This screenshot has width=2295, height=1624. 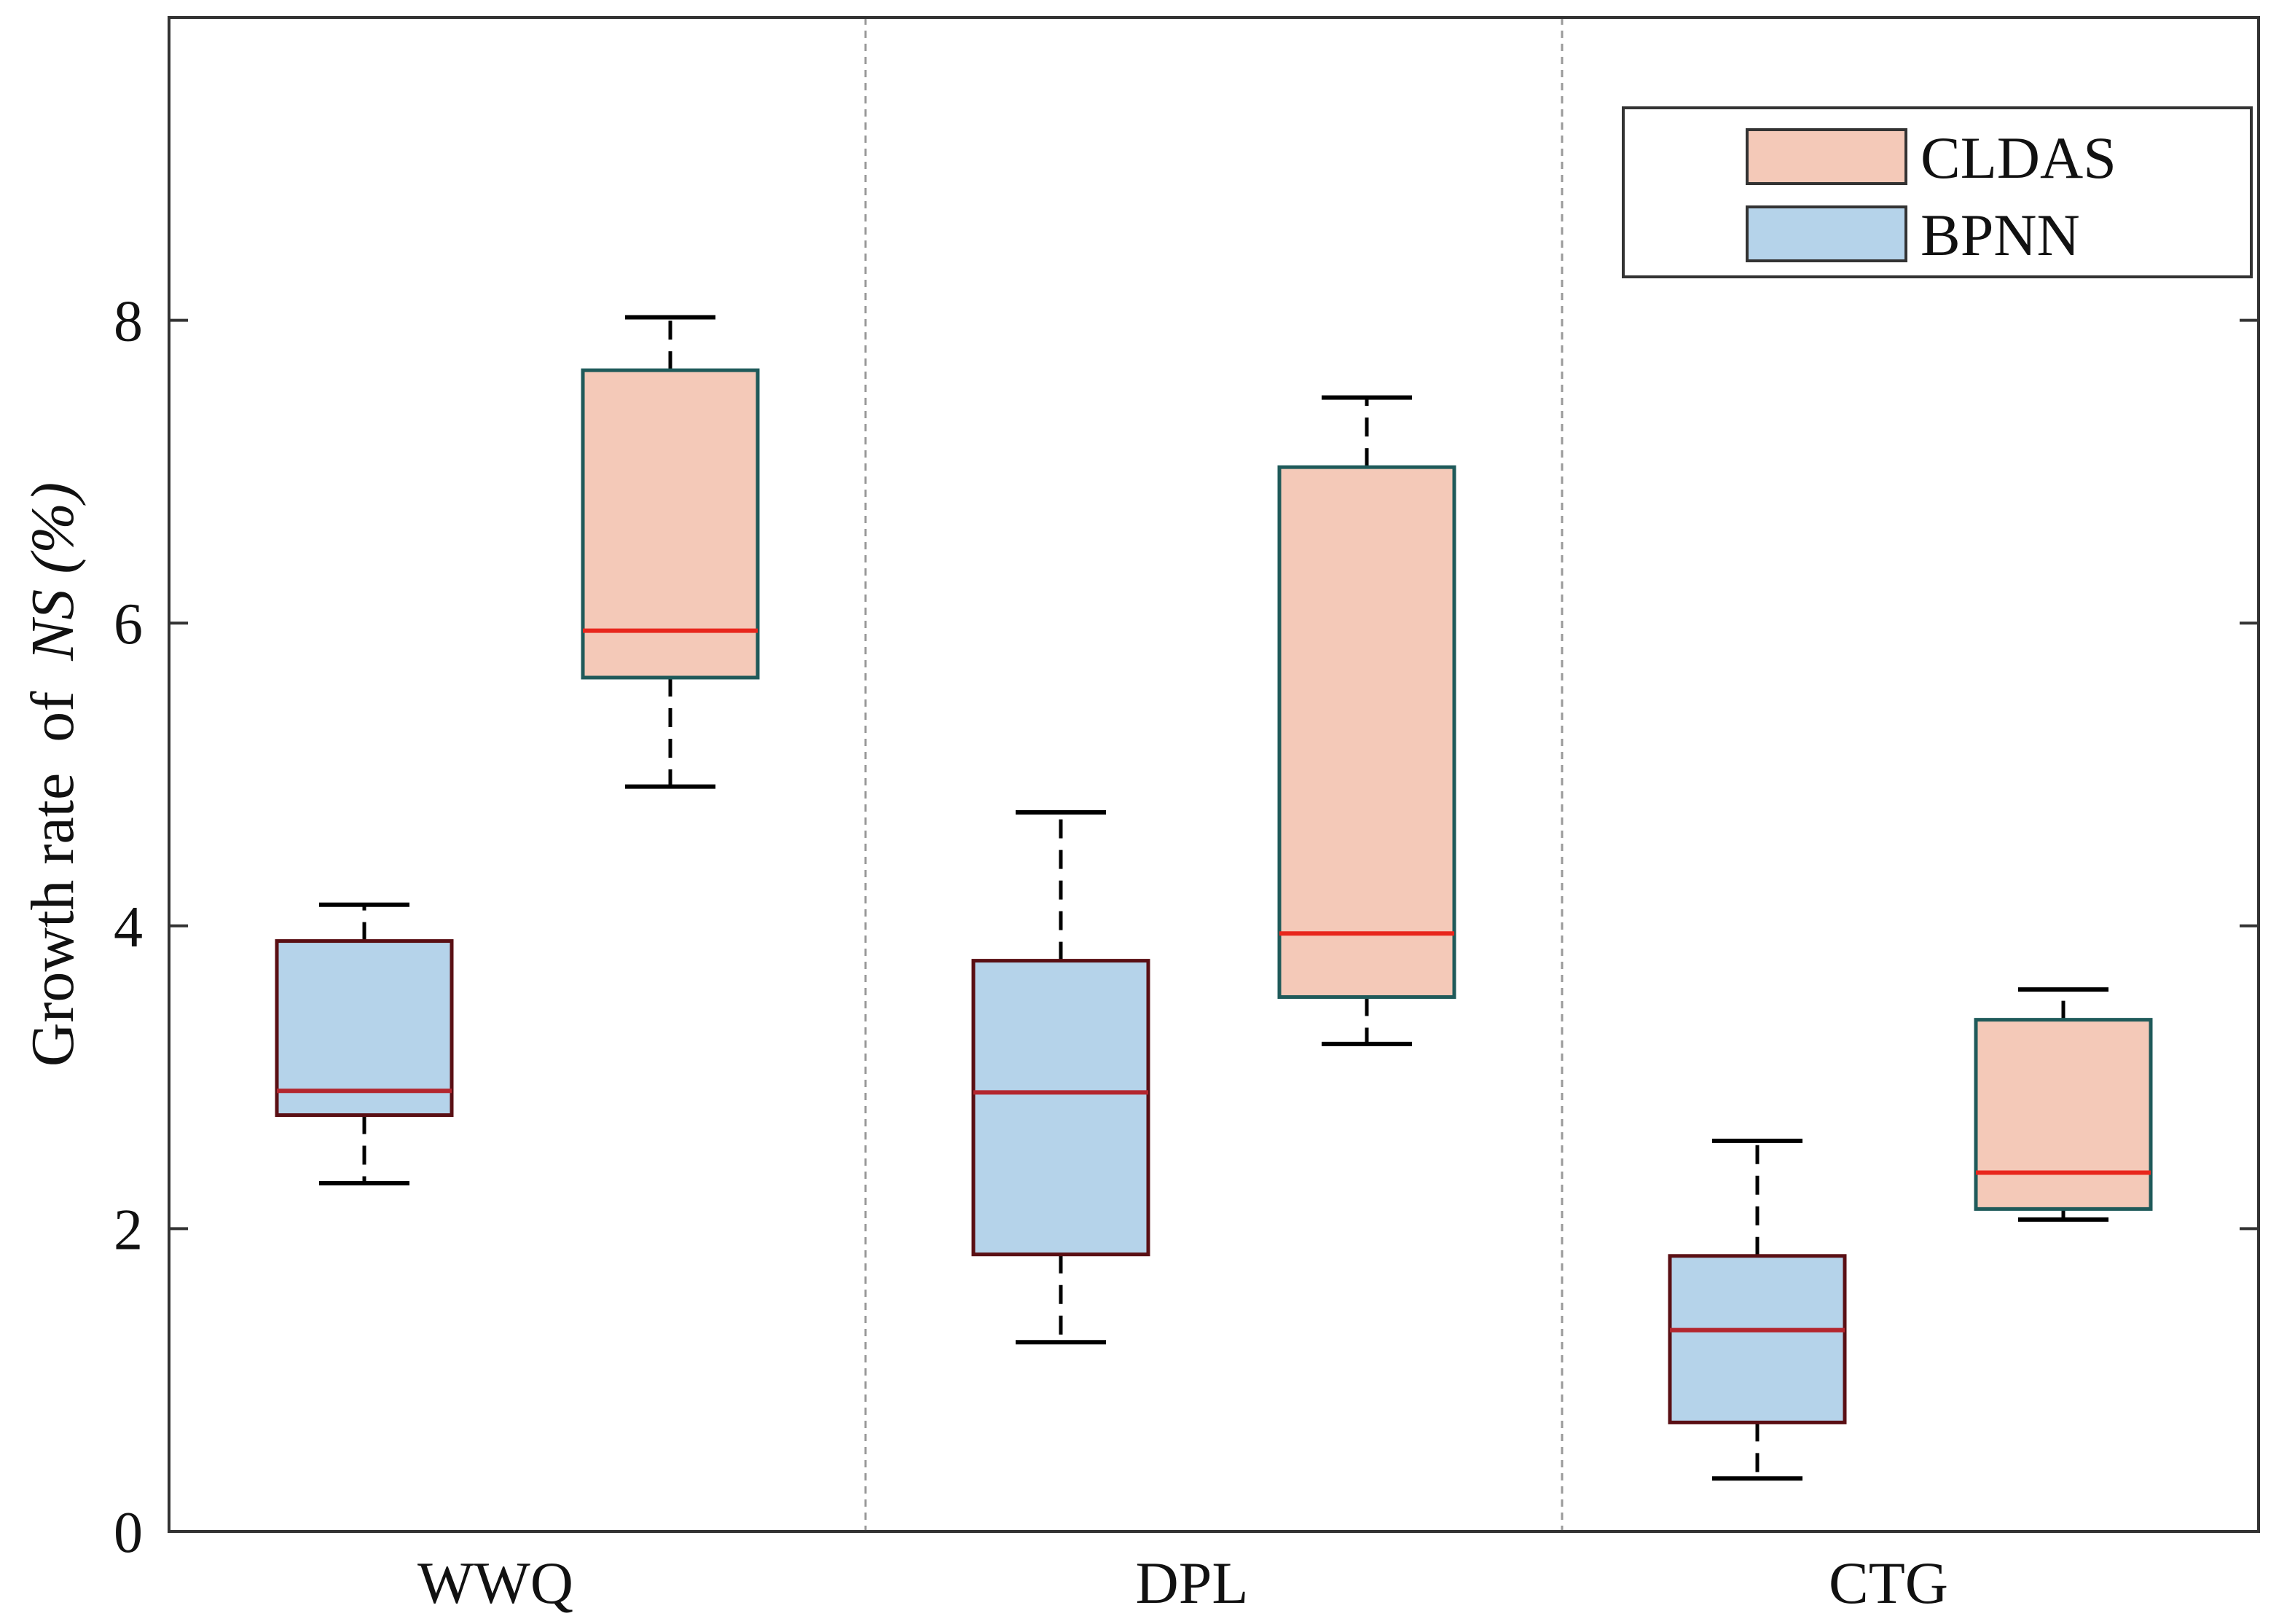 I want to click on box-cldas-ctg, so click(x=2063, y=1104).